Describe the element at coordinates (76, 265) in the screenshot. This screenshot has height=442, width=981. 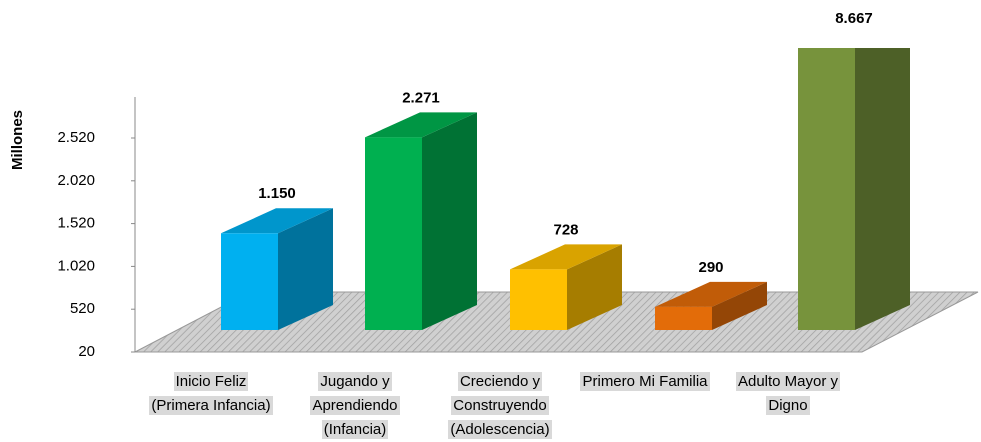
I see `y-tick-label: 1.020` at that location.